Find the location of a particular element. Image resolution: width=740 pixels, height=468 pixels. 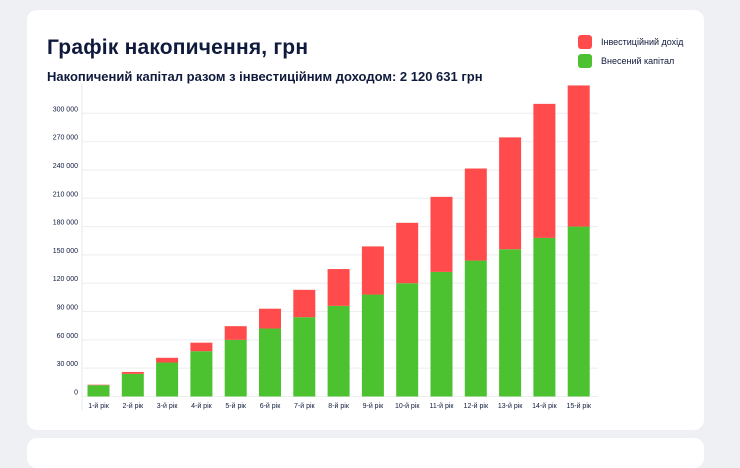

x-tick-label: 7-й рік is located at coordinates (305, 406).